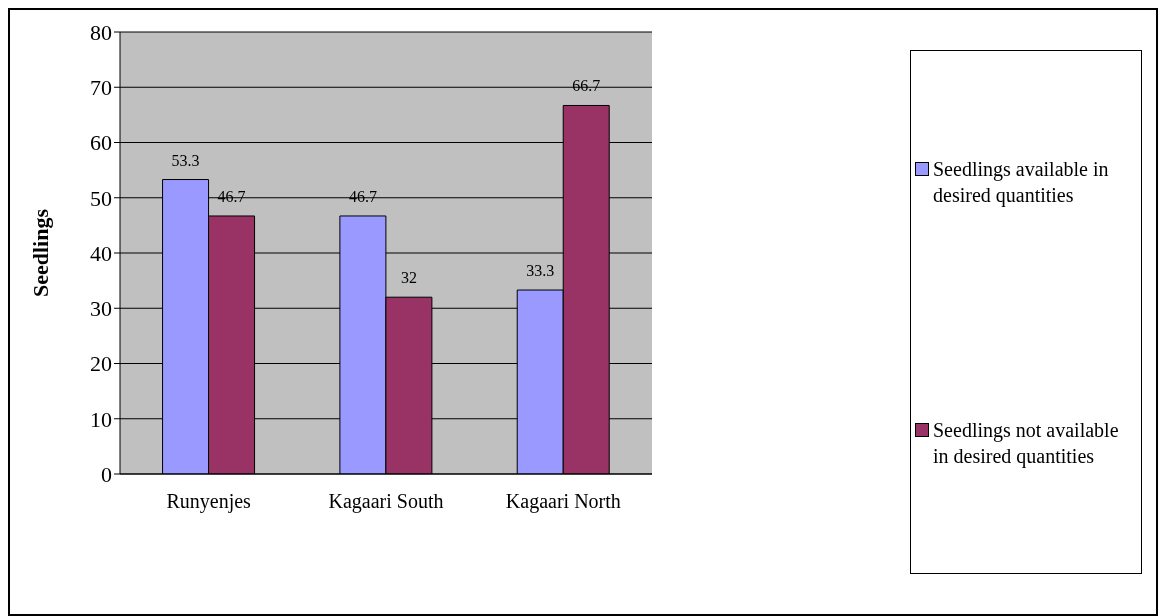  I want to click on y-tick-label: 30, so click(101, 309).